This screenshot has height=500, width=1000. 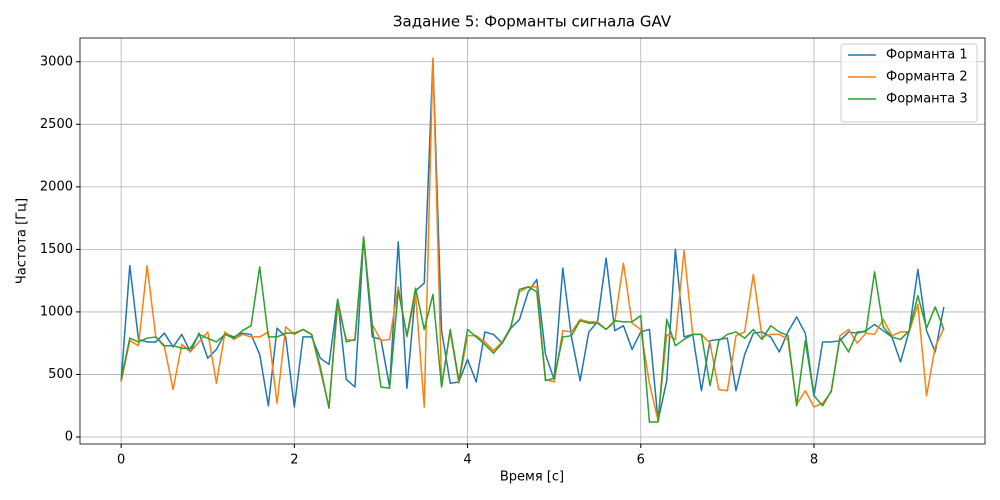 I want to click on x-tick-label: 2, so click(x=294, y=460).